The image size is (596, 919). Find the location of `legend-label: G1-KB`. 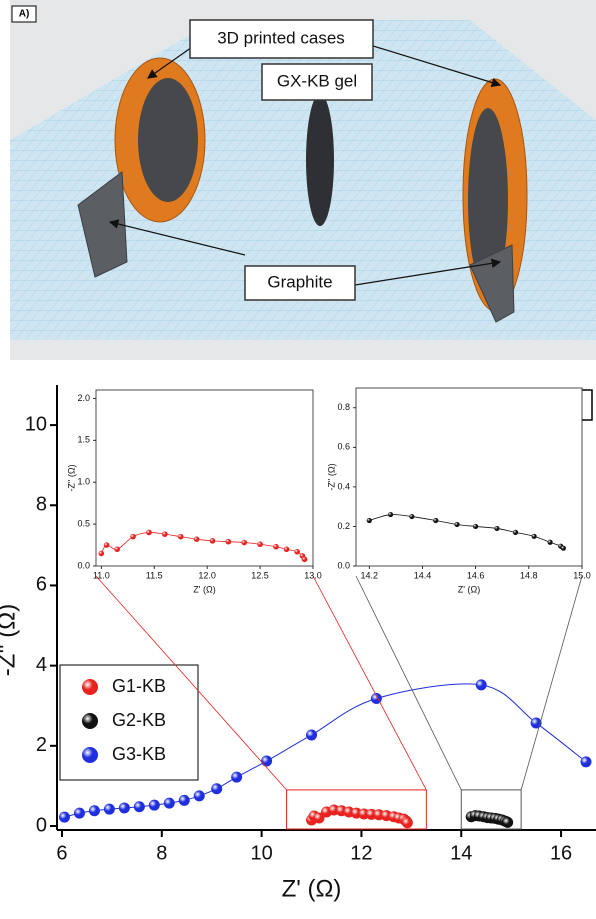

legend-label: G1-KB is located at coordinates (139, 686).